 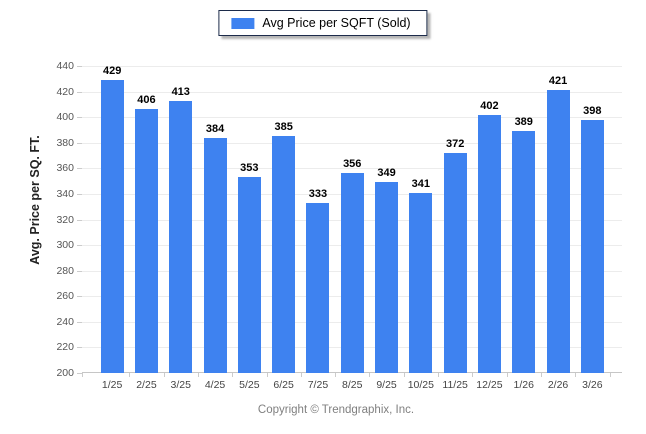 What do you see at coordinates (180, 385) in the screenshot?
I see `x-tick-label: 3/25` at bounding box center [180, 385].